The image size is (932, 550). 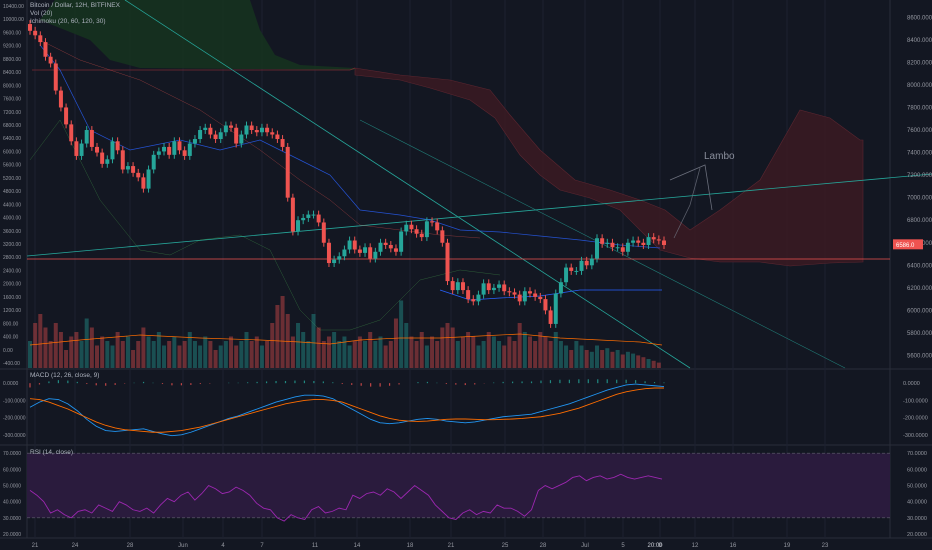 What do you see at coordinates (8, 351) in the screenshot?
I see `volume-axis-label: 0.00` at bounding box center [8, 351].